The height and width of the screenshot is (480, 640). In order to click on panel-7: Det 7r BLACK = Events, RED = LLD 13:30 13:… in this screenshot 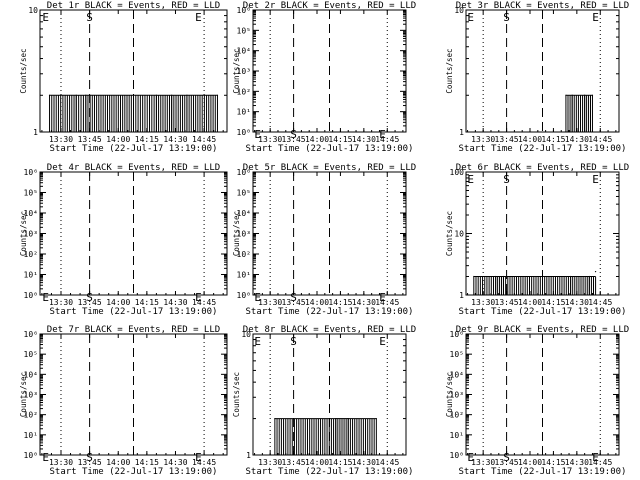, I will do `click(123, 401)`.